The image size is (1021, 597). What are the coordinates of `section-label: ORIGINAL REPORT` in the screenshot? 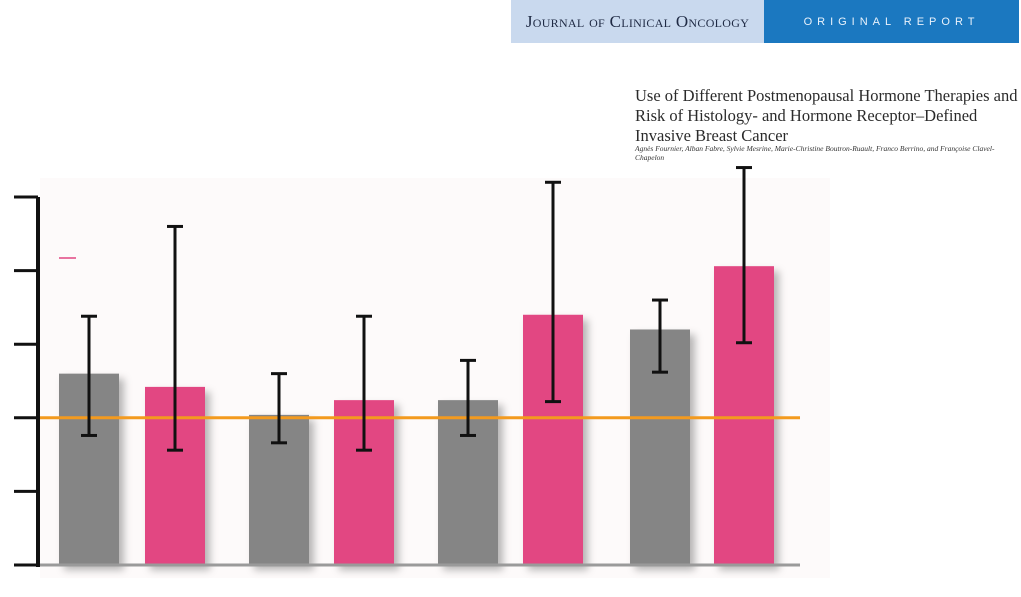 It's located at (891, 21).